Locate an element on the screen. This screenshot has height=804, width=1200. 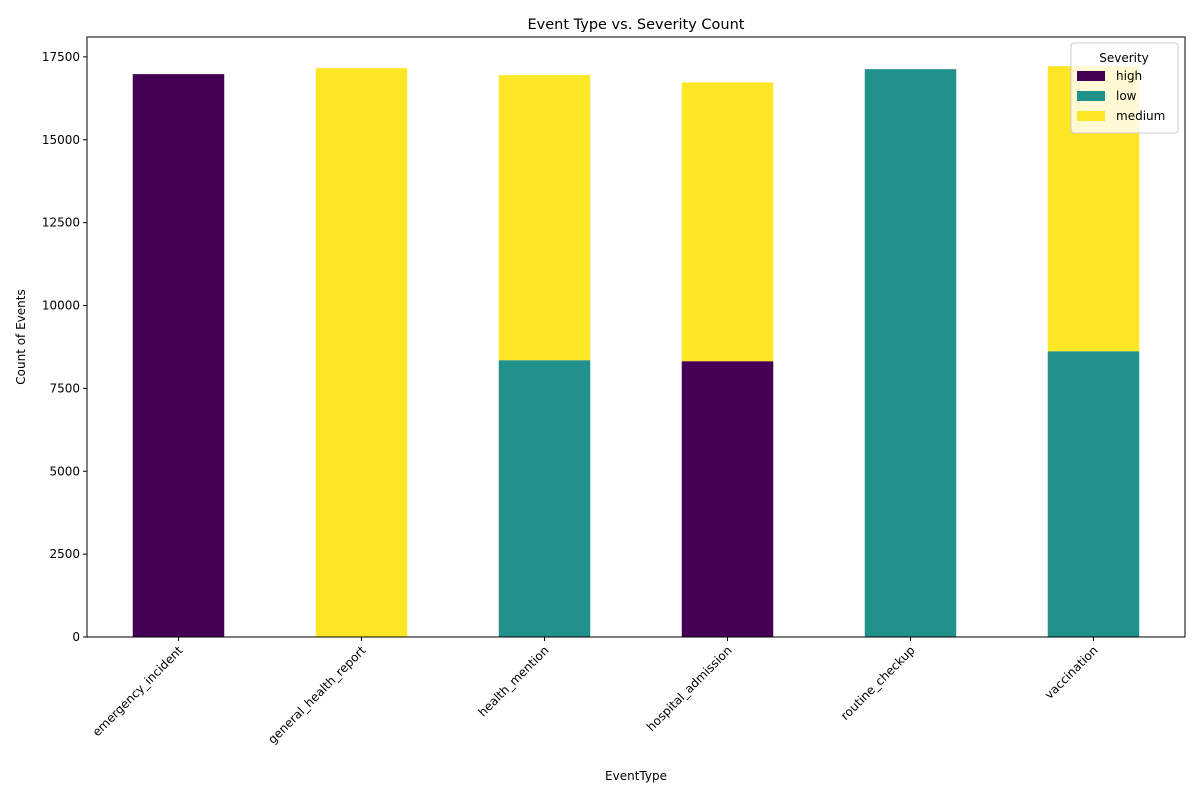
legend-swatch-high is located at coordinates (1091, 76).